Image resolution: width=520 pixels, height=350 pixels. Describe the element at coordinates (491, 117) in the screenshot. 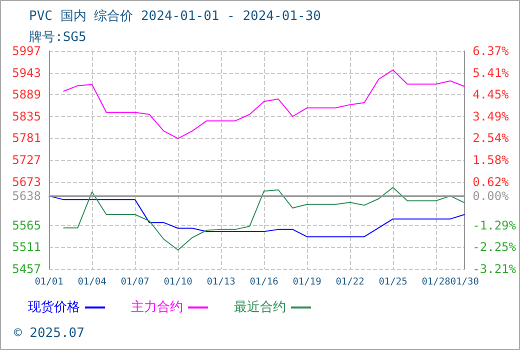

I see `y2-tick-label: 3.49%` at that location.